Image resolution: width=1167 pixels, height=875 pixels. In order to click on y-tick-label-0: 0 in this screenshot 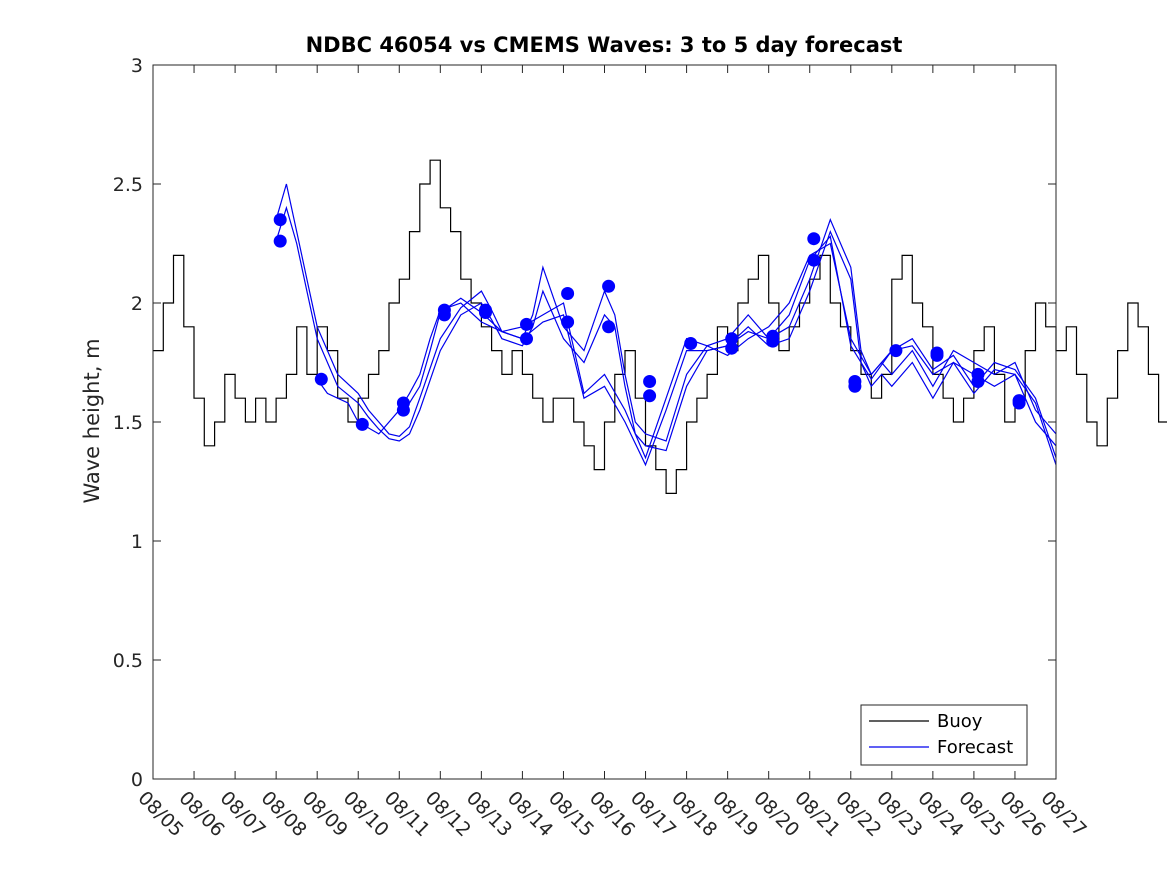, I will do `click(137, 780)`.